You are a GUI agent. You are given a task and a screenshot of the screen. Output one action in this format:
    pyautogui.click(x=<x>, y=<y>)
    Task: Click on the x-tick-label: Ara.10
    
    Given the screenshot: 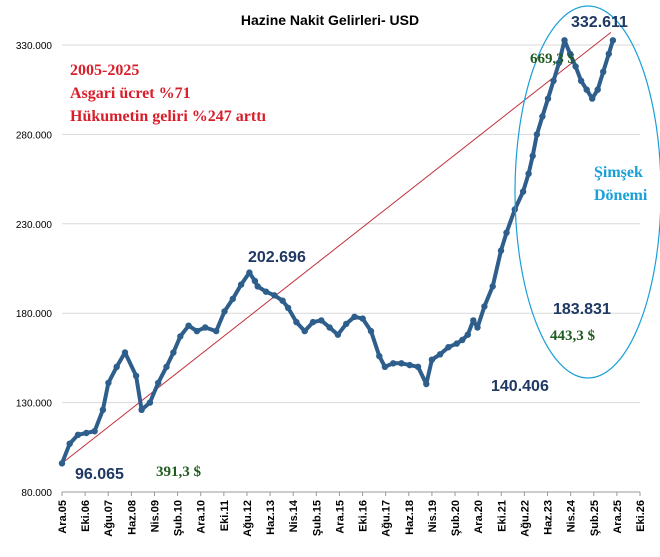 What is the action you would take?
    pyautogui.click(x=202, y=517)
    